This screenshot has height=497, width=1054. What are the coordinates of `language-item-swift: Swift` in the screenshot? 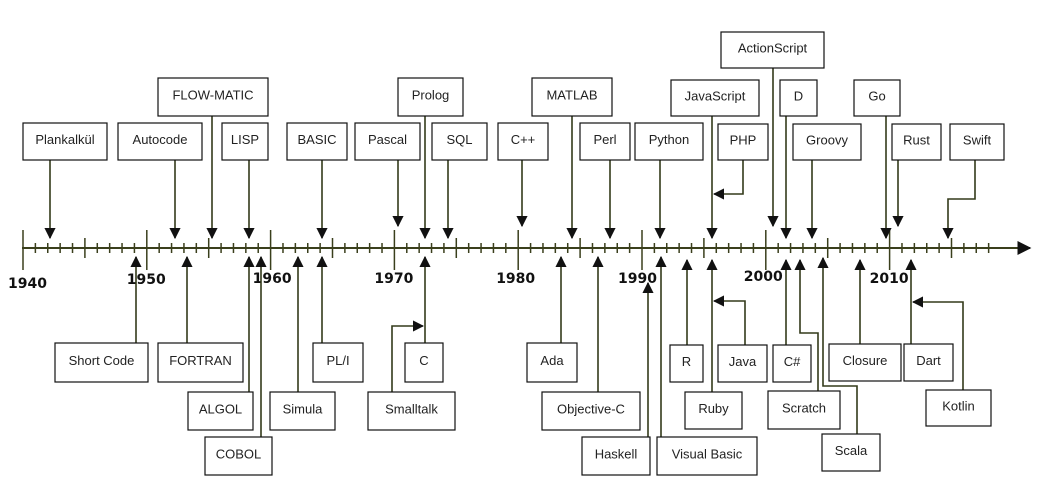 It's located at (973, 181).